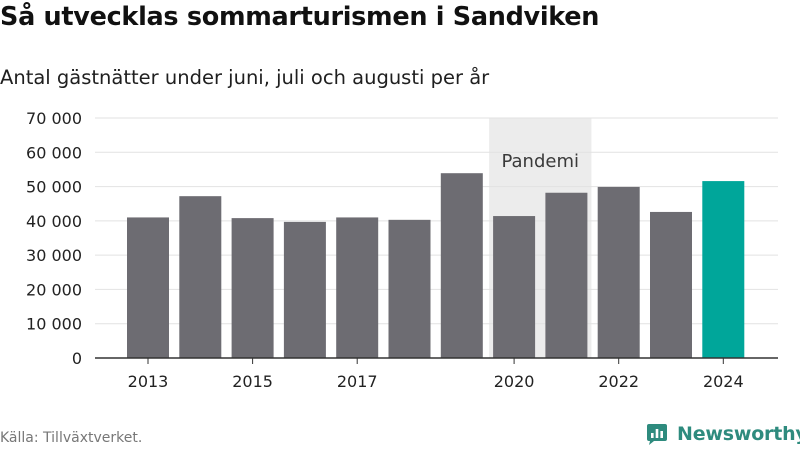 The width and height of the screenshot is (800, 450). I want to click on x-tick-label: 2022, so click(618, 381).